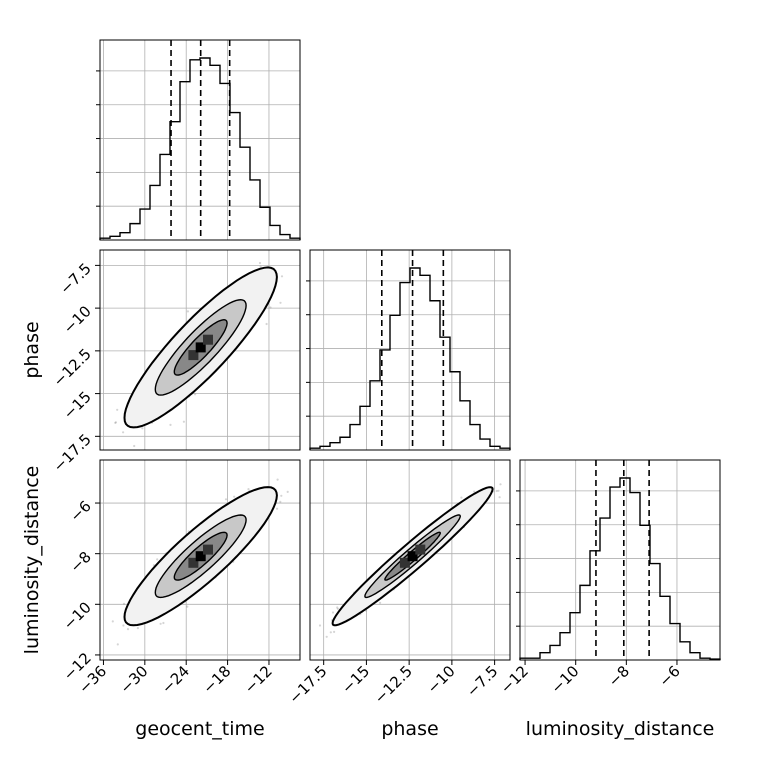  Describe the element at coordinates (134, 679) in the screenshot. I see `x-tick-label-geocent_time: −30` at that location.